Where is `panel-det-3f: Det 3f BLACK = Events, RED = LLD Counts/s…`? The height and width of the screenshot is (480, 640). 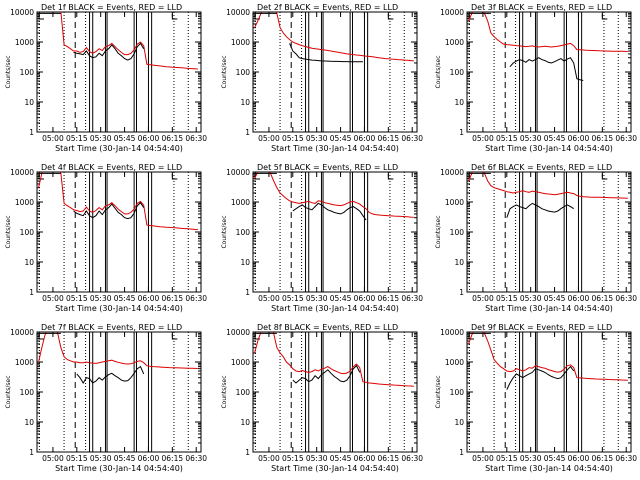
panel-det-3f: Det 3f BLACK = Events, RED = LLD Counts/s… is located at coordinates (536, 78).